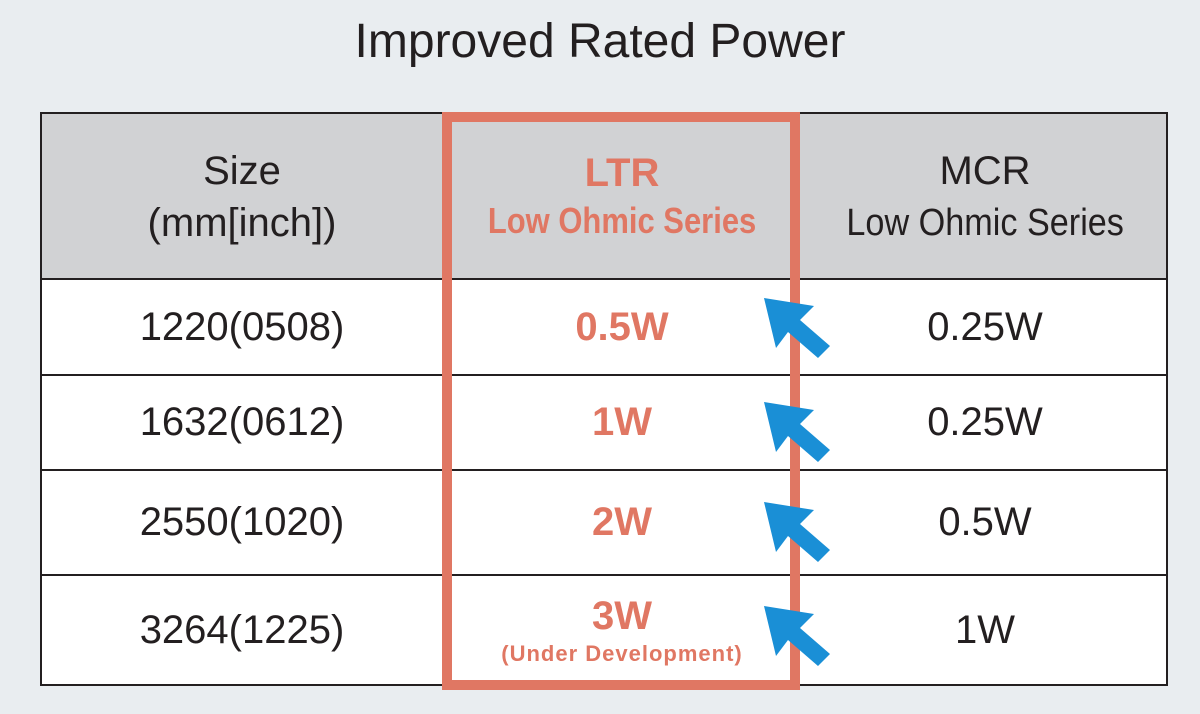  Describe the element at coordinates (622, 653) in the screenshot. I see `row-4-ltr-note: (Under Development)` at that location.